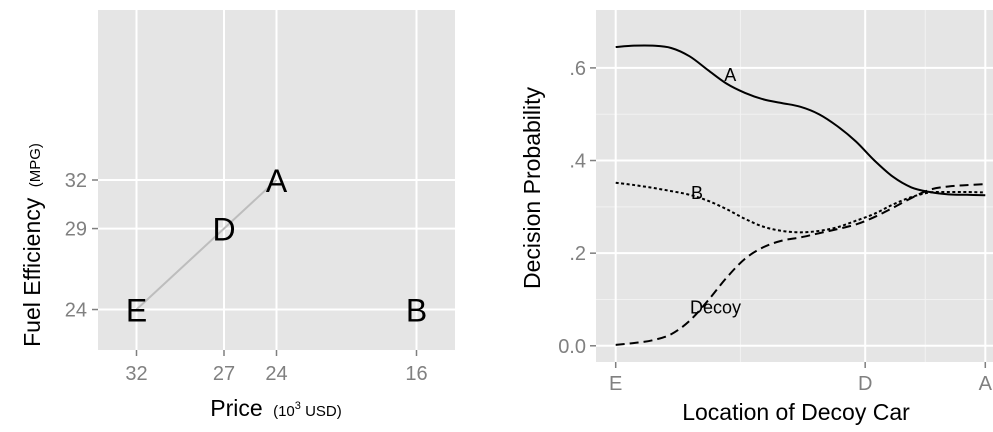 The image size is (993, 432). I want to click on right-y-tick-label: 0.0, so click(572, 347).